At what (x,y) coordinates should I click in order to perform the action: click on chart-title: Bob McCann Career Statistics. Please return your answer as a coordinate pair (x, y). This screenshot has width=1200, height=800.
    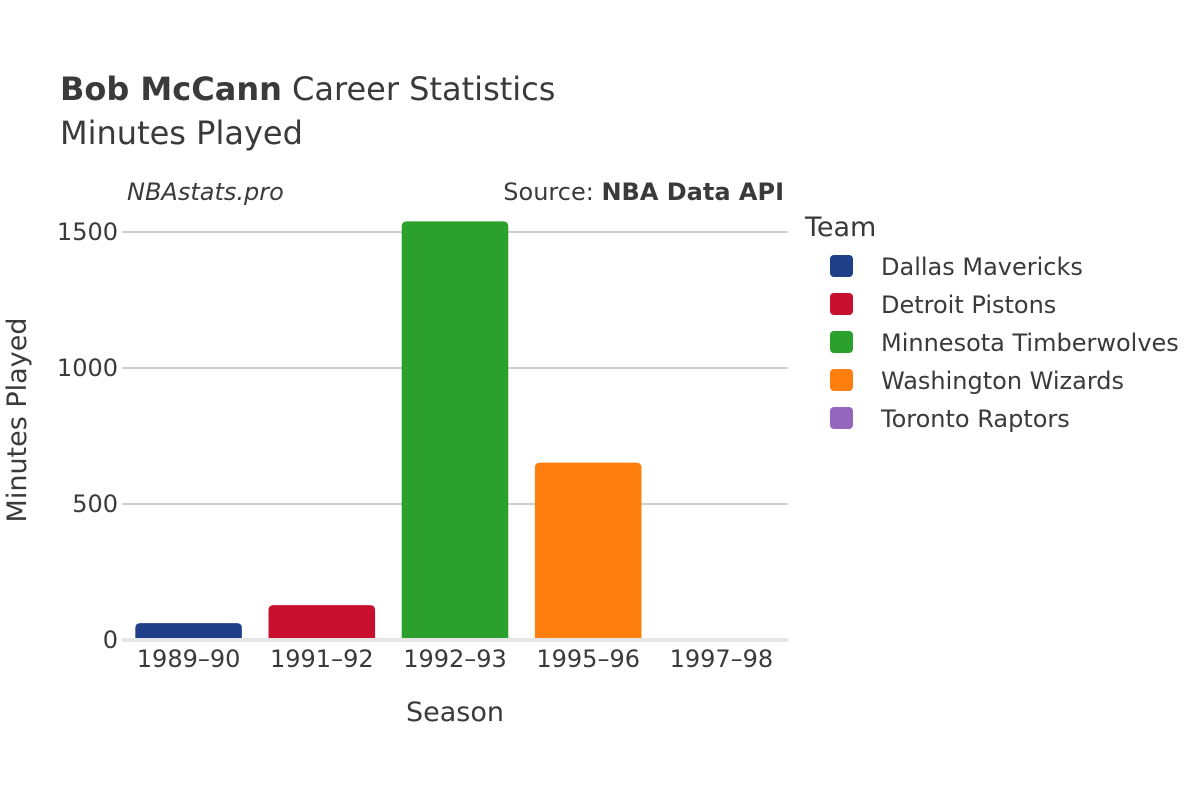
    Looking at the image, I should click on (307, 89).